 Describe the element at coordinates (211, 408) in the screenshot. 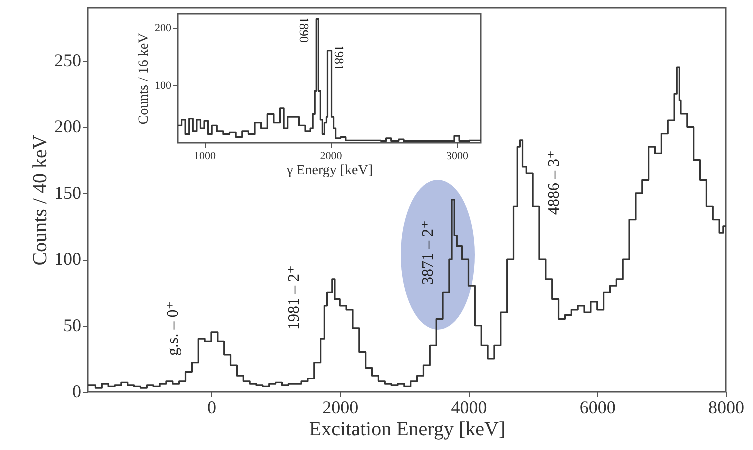

I see `x-tick-label: 0` at that location.